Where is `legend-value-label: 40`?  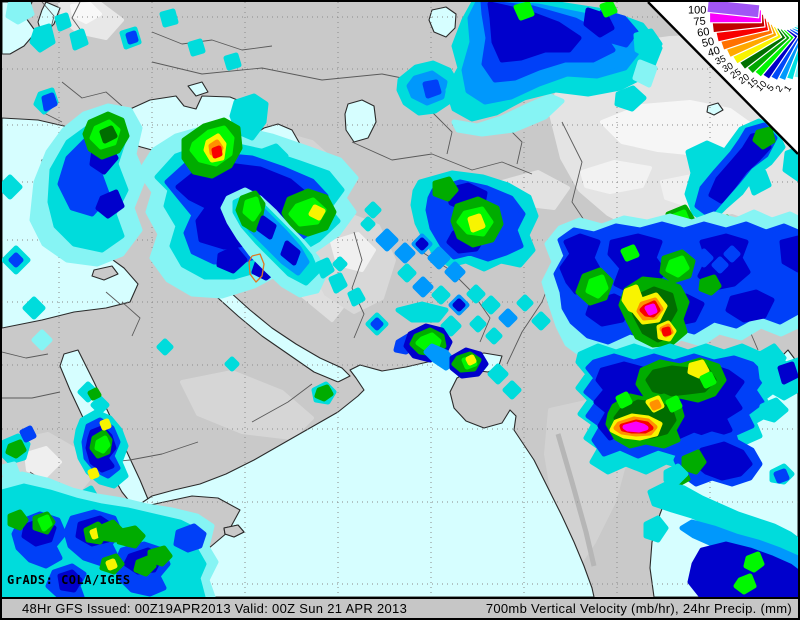
legend-value-label: 40 is located at coordinates (713, 51).